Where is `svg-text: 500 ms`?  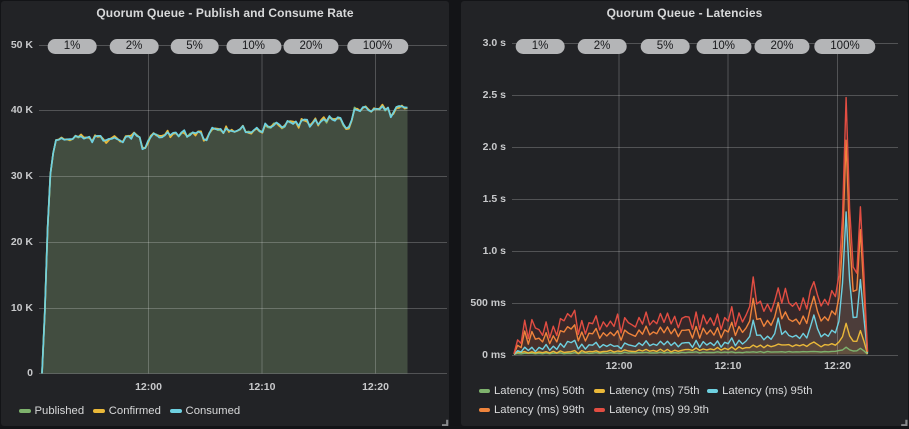
svg-text: 500 ms is located at coordinates (488, 303).